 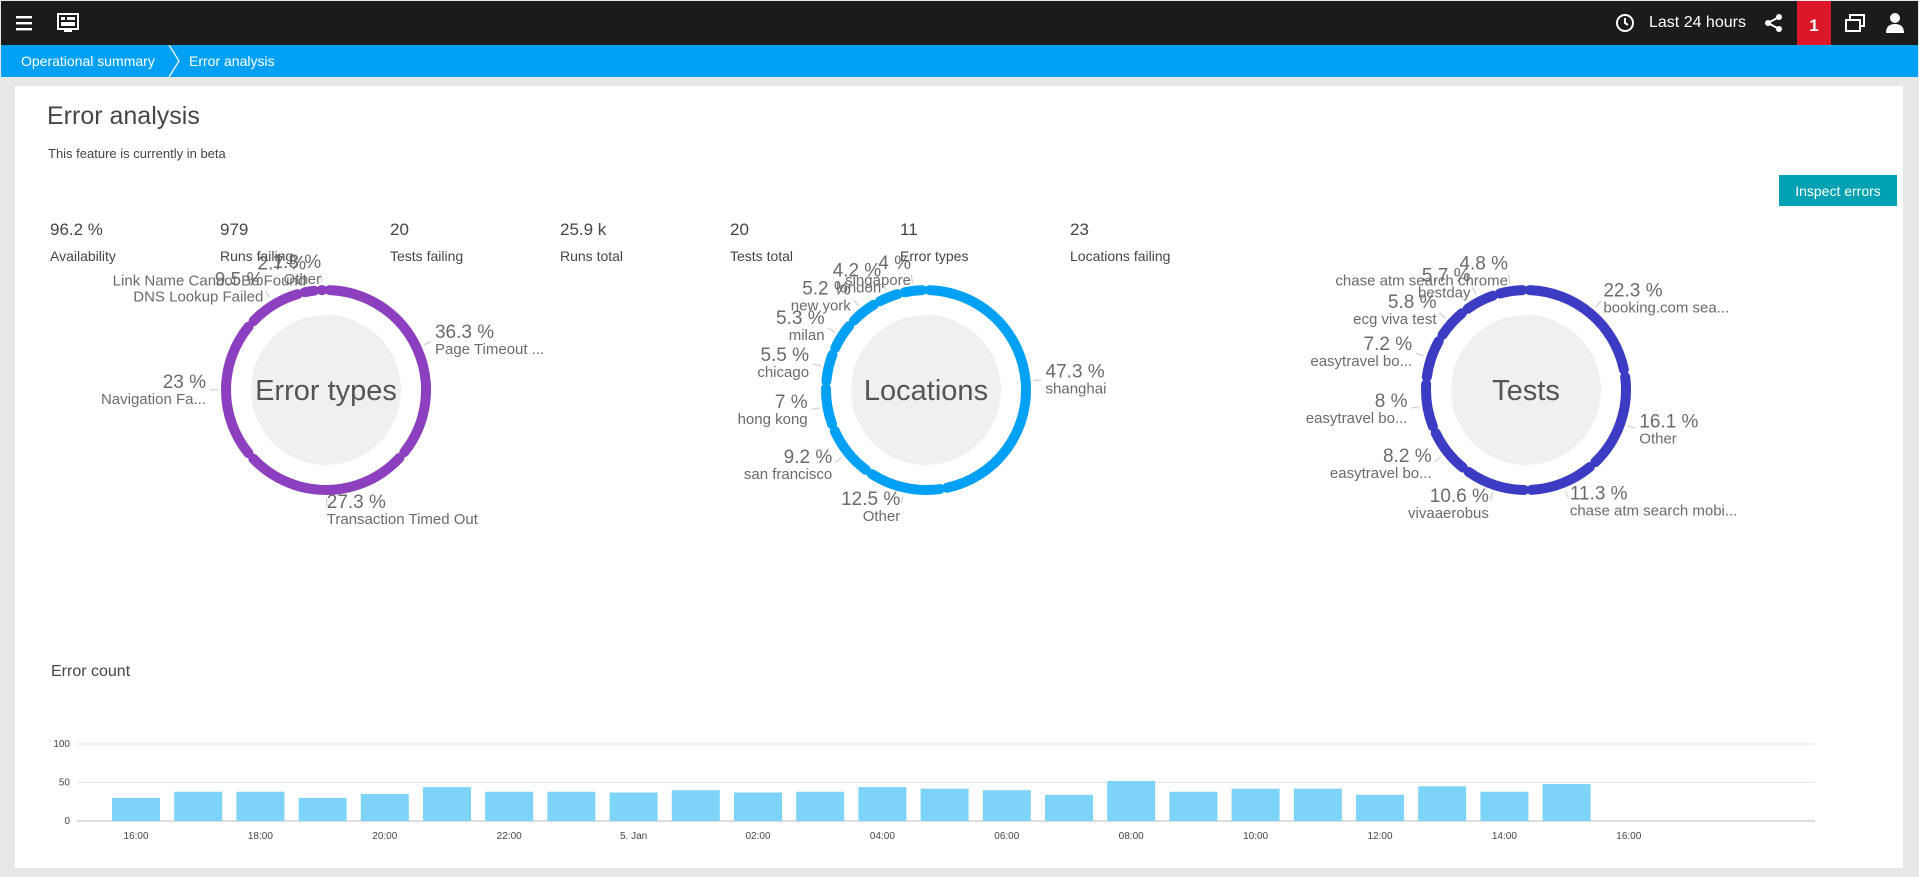 What do you see at coordinates (1255, 836) in the screenshot?
I see `x-tick-label: 10:00` at bounding box center [1255, 836].